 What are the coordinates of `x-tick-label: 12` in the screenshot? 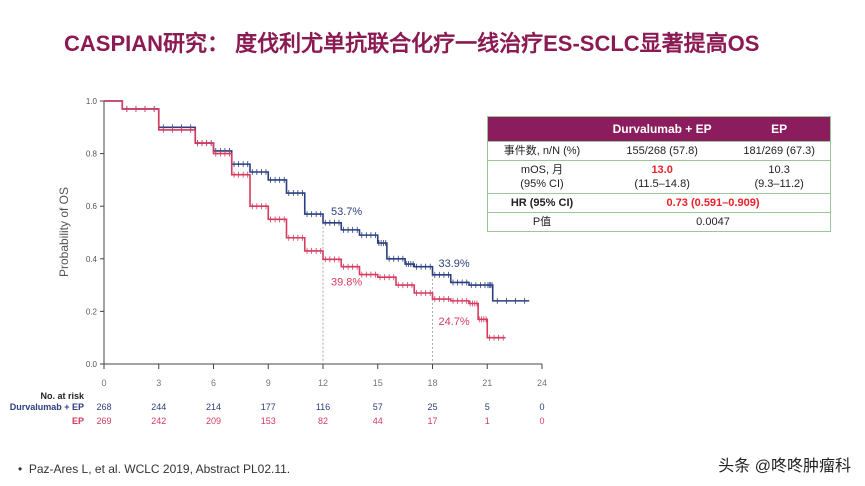 It's located at (323, 383).